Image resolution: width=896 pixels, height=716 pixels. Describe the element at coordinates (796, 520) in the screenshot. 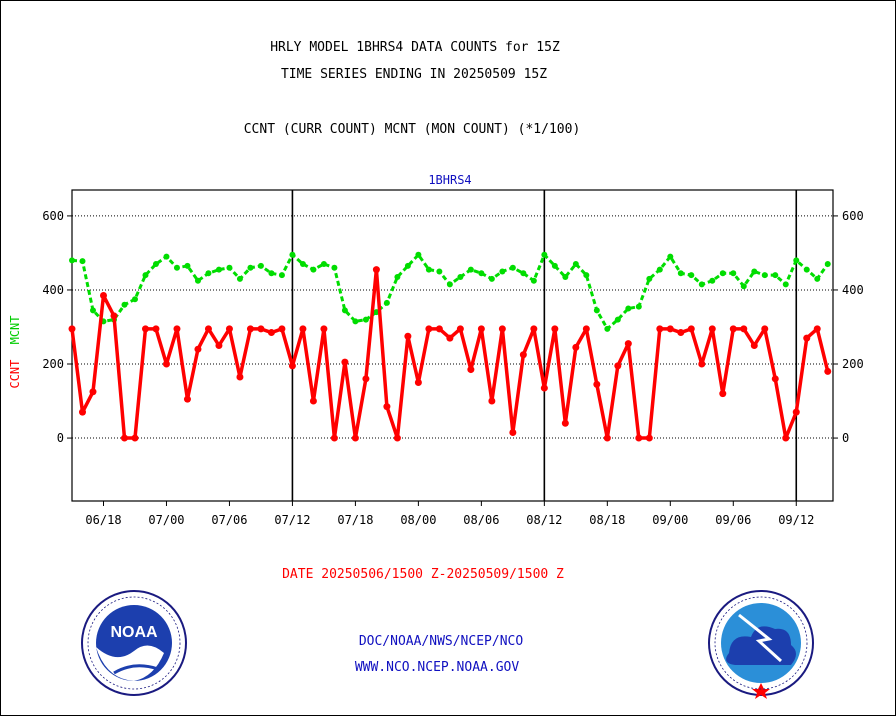

I see `x-tick-label: 09/12` at that location.